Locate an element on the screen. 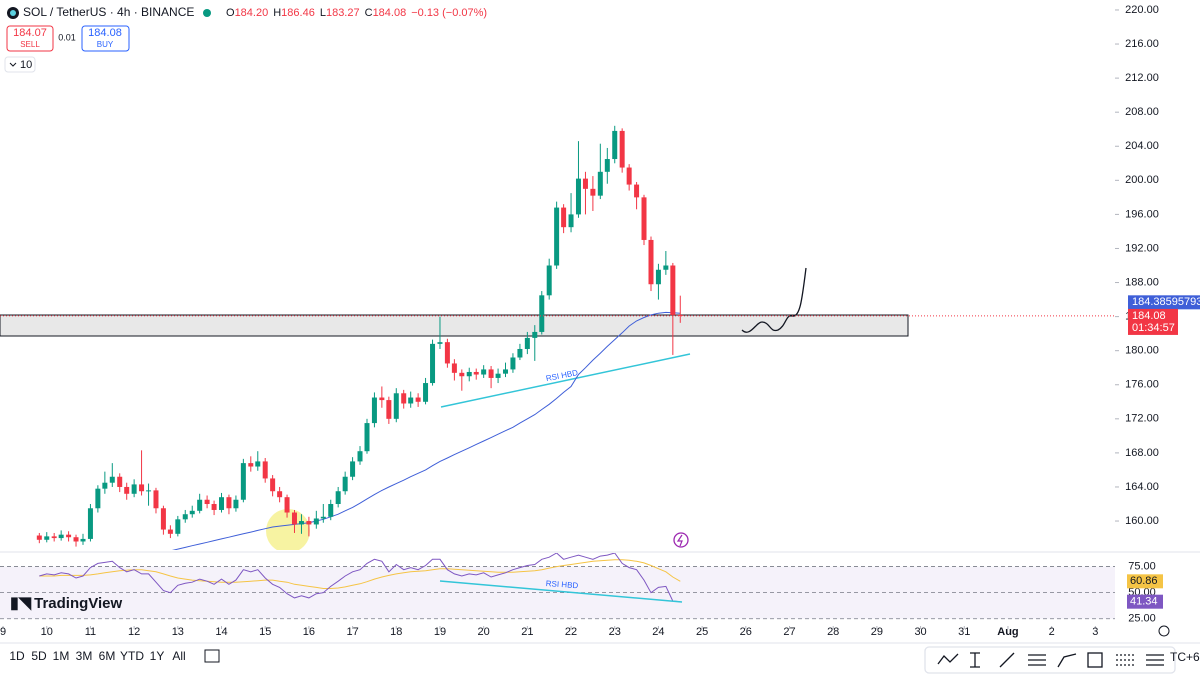  period-button: YTD is located at coordinates (132, 656).